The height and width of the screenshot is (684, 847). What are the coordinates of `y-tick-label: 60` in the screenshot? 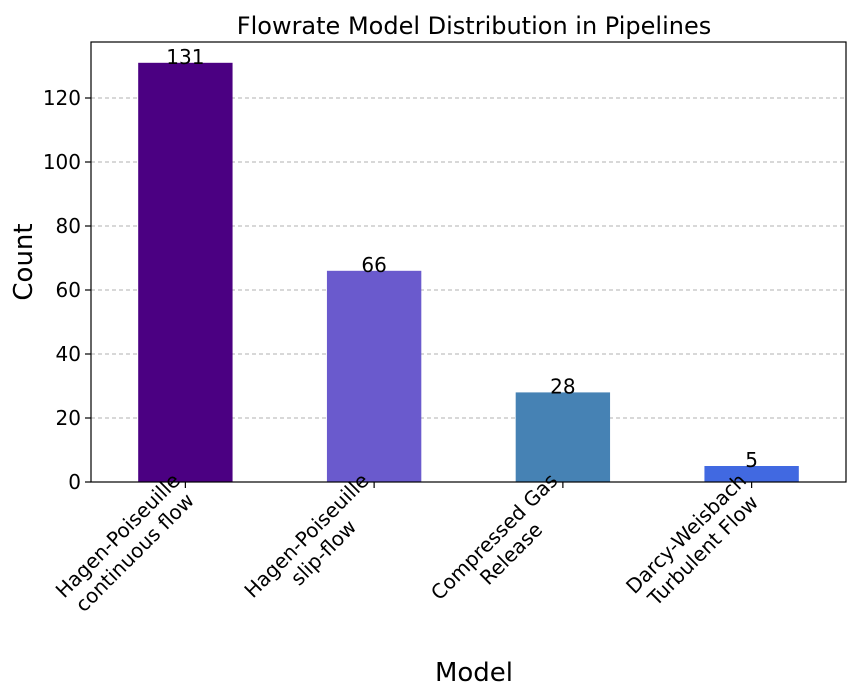 It's located at (68, 290).